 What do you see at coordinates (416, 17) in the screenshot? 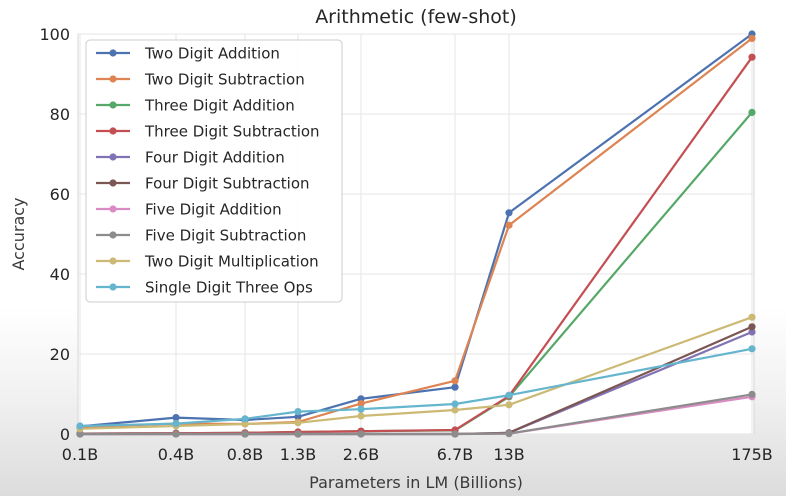
I see `chart-title: Arithmetic (few-shot)` at bounding box center [416, 17].